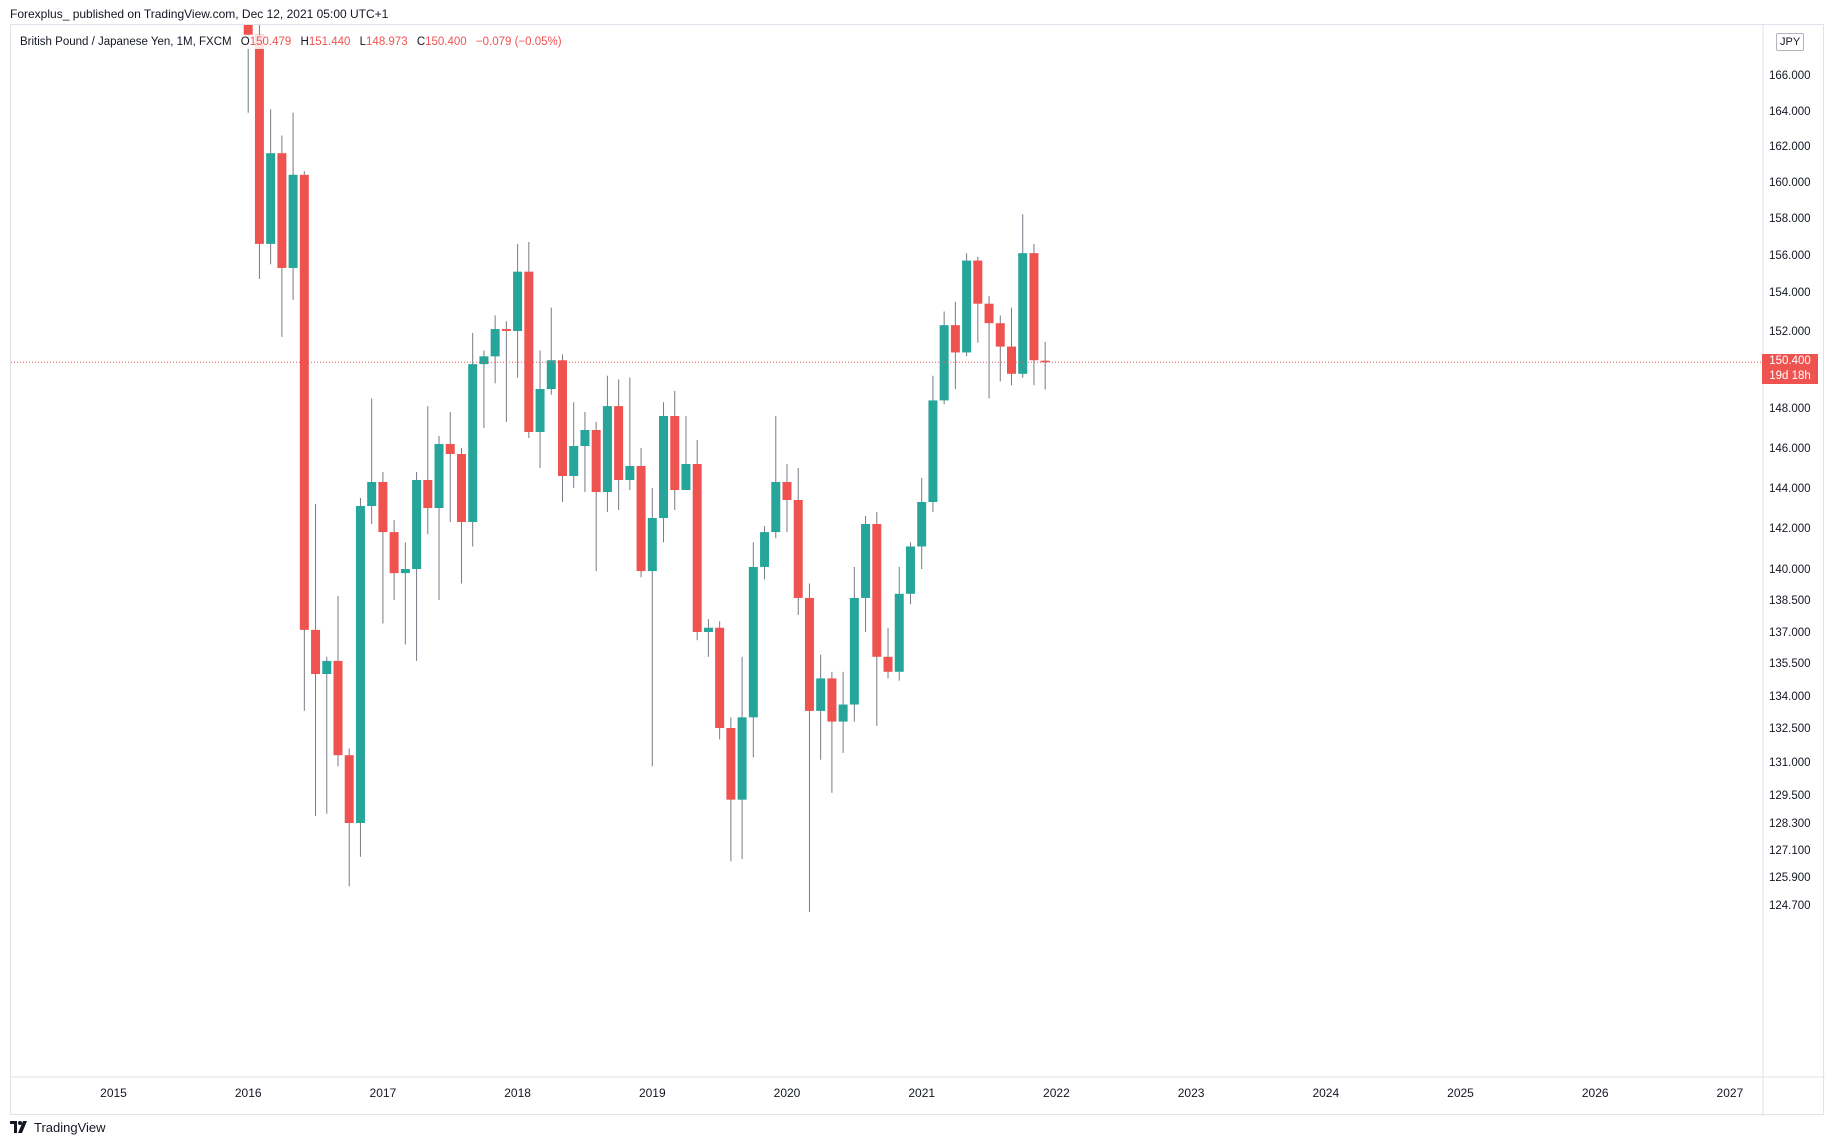 Image resolution: width=1834 pixels, height=1141 pixels. I want to click on time-tick-label: 2016, so click(248, 1093).